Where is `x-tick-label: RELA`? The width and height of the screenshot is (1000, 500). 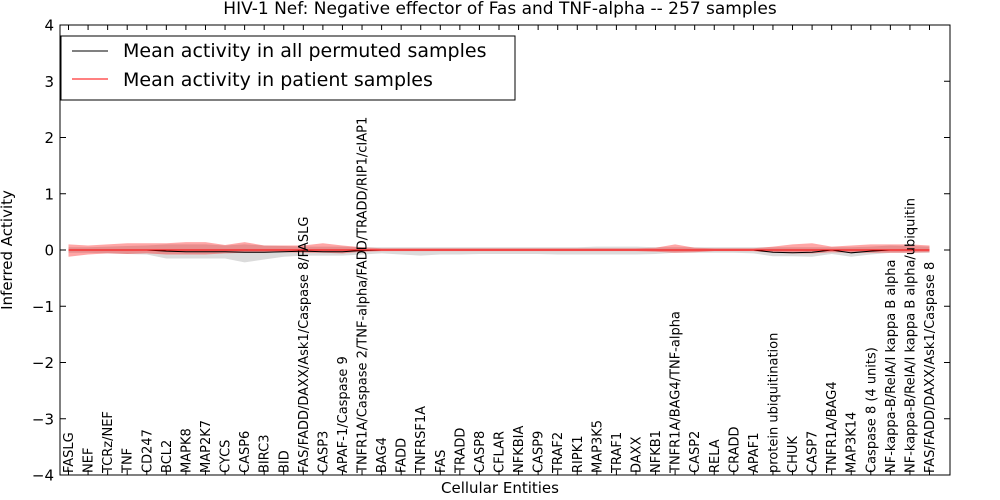
x-tick-label: RELA is located at coordinates (715, 456).